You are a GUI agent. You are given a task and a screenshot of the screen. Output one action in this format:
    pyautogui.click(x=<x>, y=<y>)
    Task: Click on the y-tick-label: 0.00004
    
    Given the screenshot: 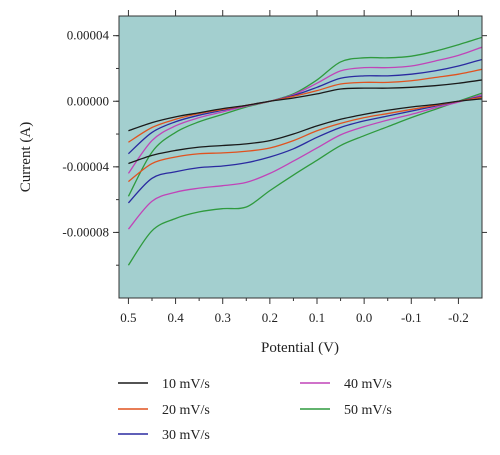 What is the action you would take?
    pyautogui.click(x=88, y=35)
    